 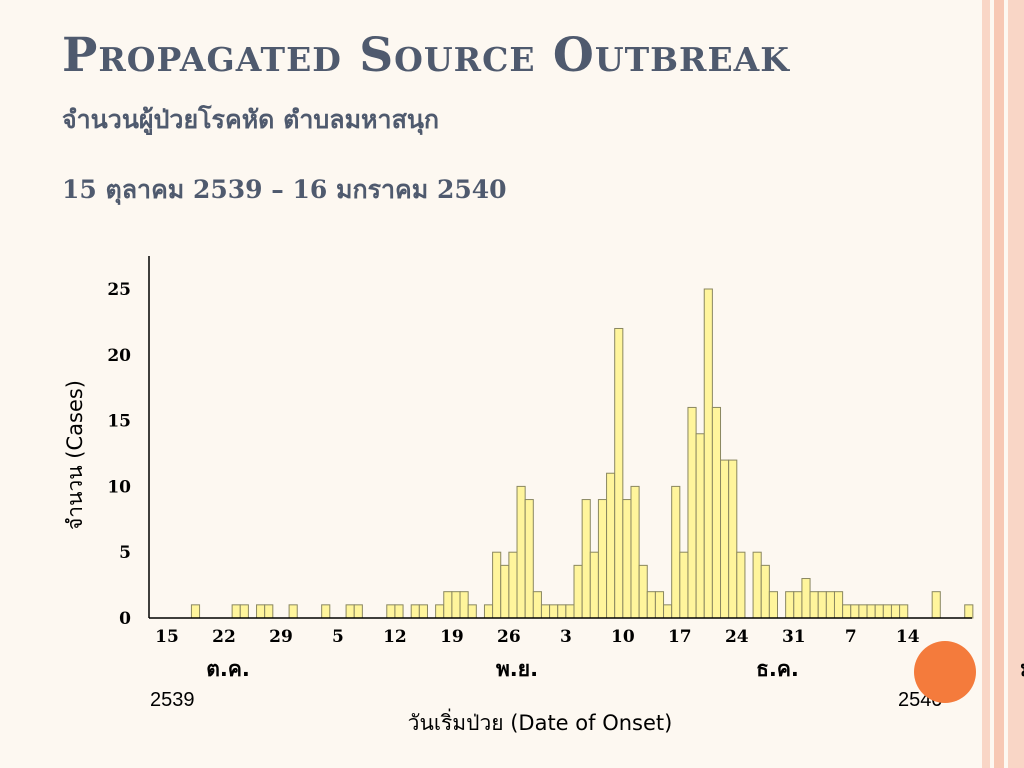 I want to click on y-tick-labels: 0 5 10 15 20 25, so click(x=119, y=454).